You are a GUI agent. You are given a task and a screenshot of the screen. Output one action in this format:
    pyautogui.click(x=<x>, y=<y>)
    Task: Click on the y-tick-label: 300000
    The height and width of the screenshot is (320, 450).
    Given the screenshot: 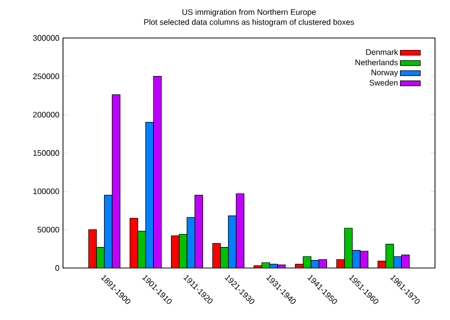 What is the action you would take?
    pyautogui.click(x=46, y=38)
    